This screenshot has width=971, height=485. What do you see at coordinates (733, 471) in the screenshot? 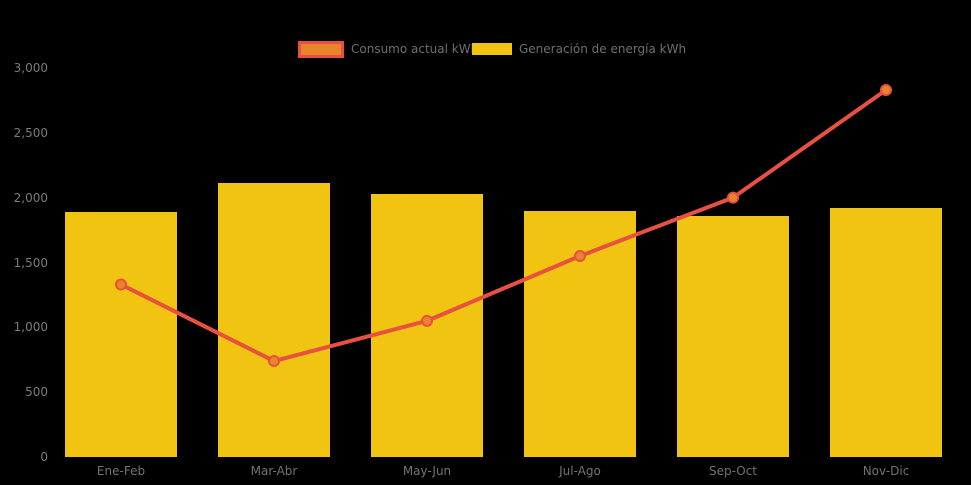
I see `x-axis-category-label: Sep-Oct` at bounding box center [733, 471].